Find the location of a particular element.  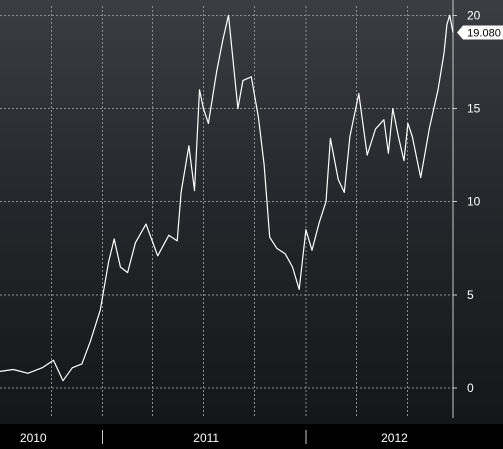

x-axis-strip is located at coordinates (251, 436).